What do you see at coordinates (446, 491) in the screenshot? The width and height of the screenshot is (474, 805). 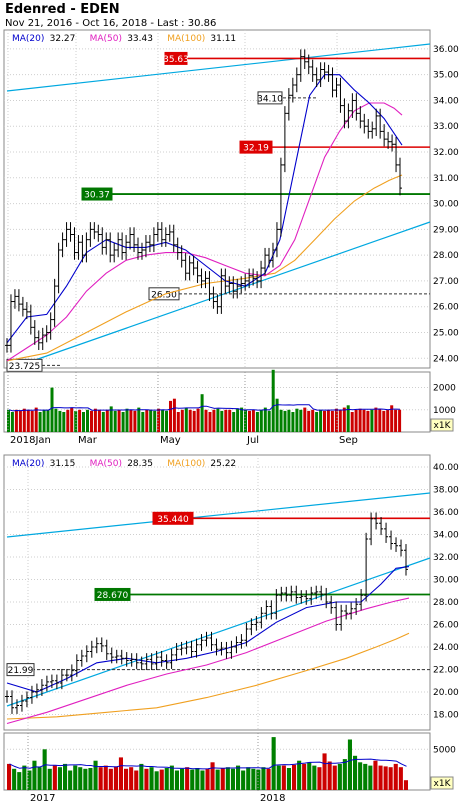 I see `y-tick-label: 38.00` at bounding box center [446, 491].